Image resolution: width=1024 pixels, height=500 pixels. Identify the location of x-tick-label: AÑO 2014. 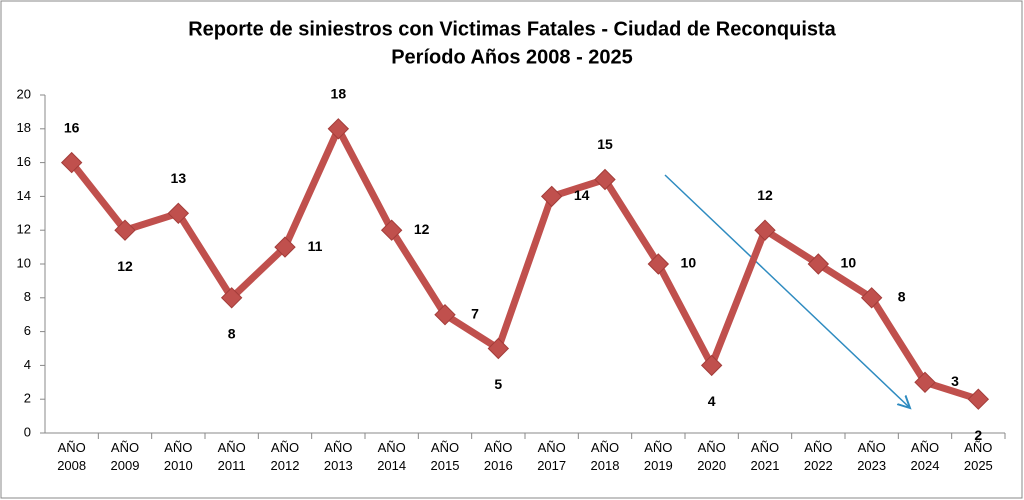
(391, 456).